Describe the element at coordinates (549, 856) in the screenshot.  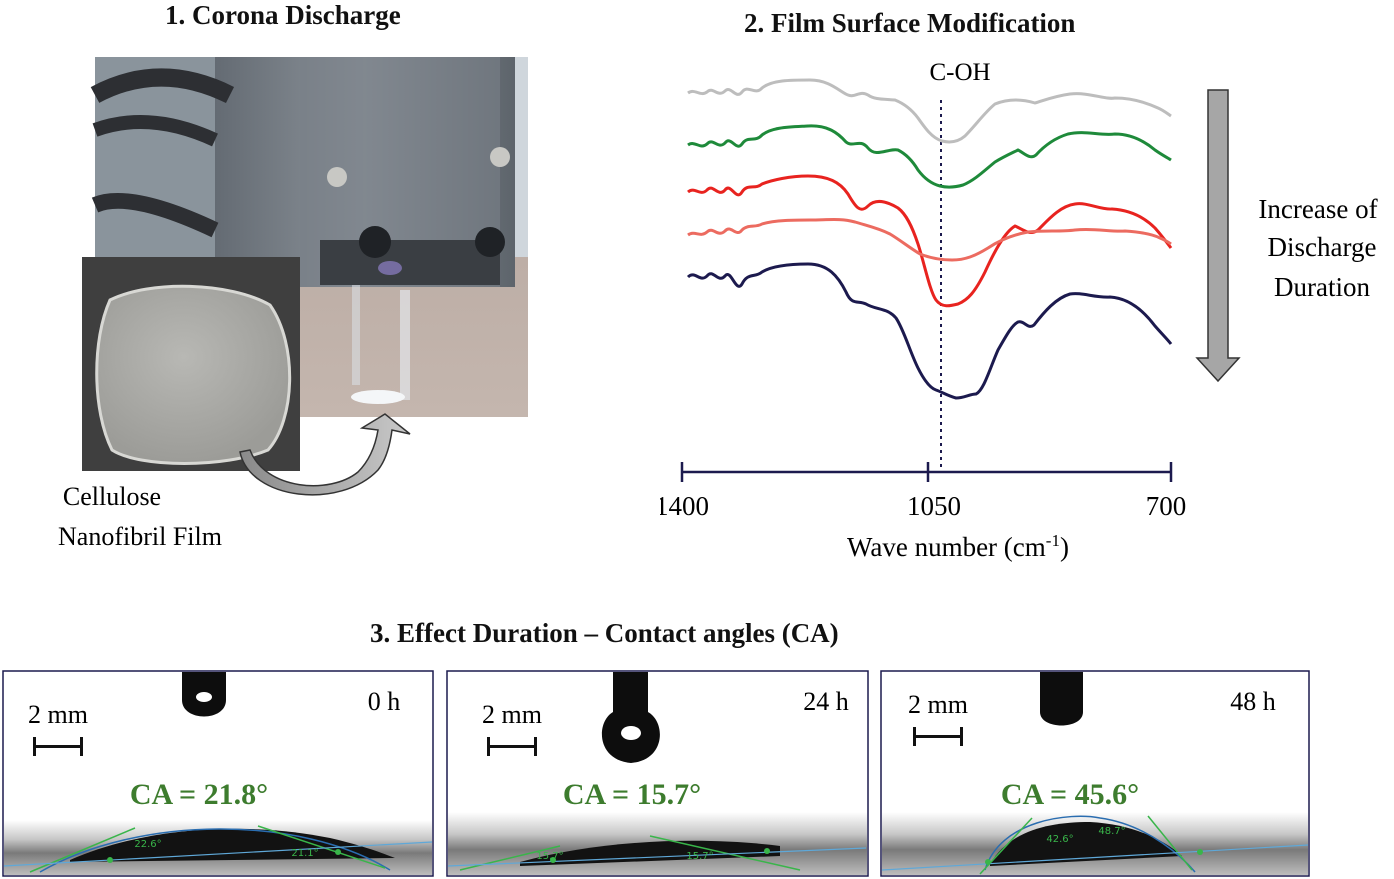
I see `left-angle-label: 15.7°` at that location.